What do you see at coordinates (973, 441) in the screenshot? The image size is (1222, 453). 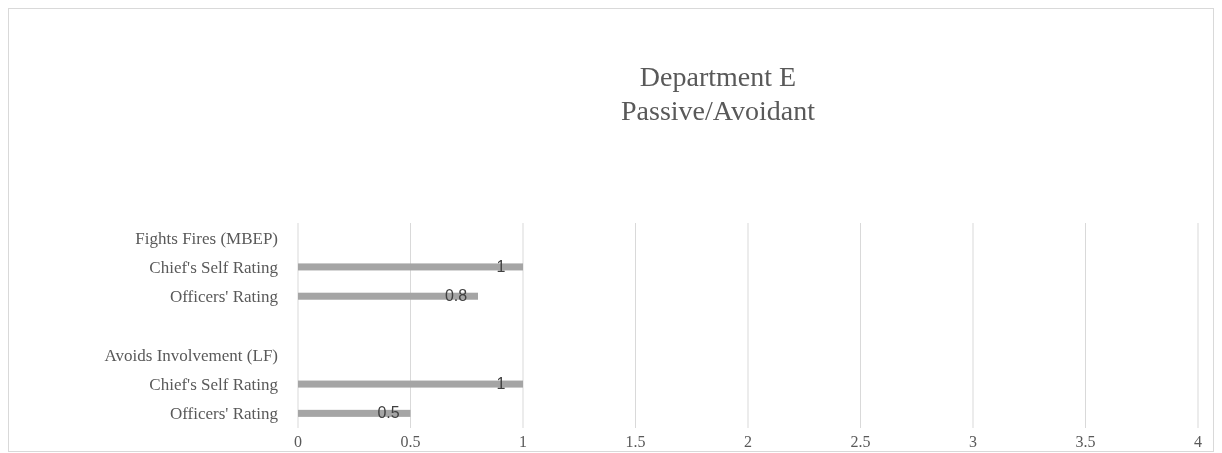 I see `x-tick-label: 3` at bounding box center [973, 441].